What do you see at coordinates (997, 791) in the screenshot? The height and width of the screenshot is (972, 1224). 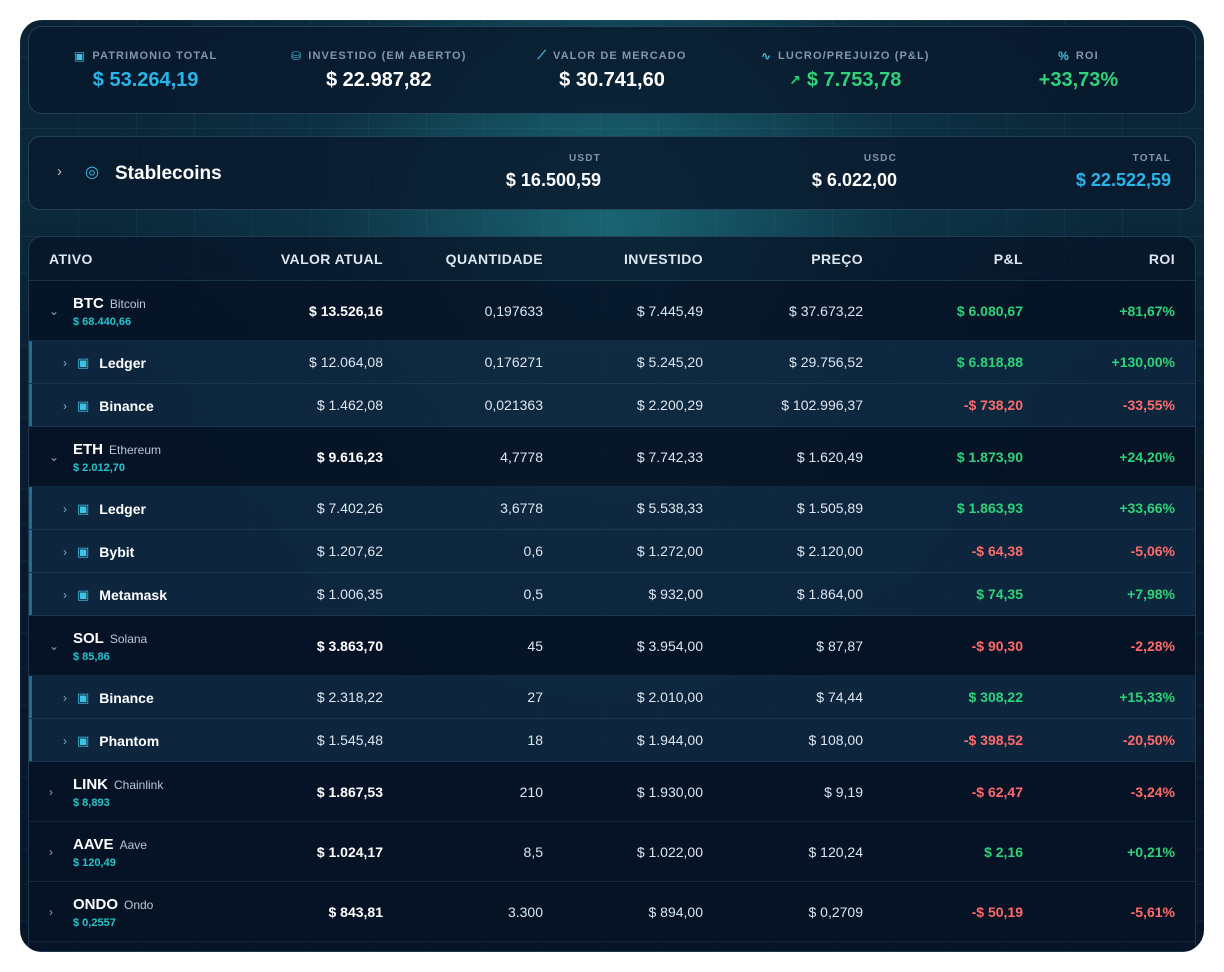 I see `pl-value: -$ 62,47` at bounding box center [997, 791].